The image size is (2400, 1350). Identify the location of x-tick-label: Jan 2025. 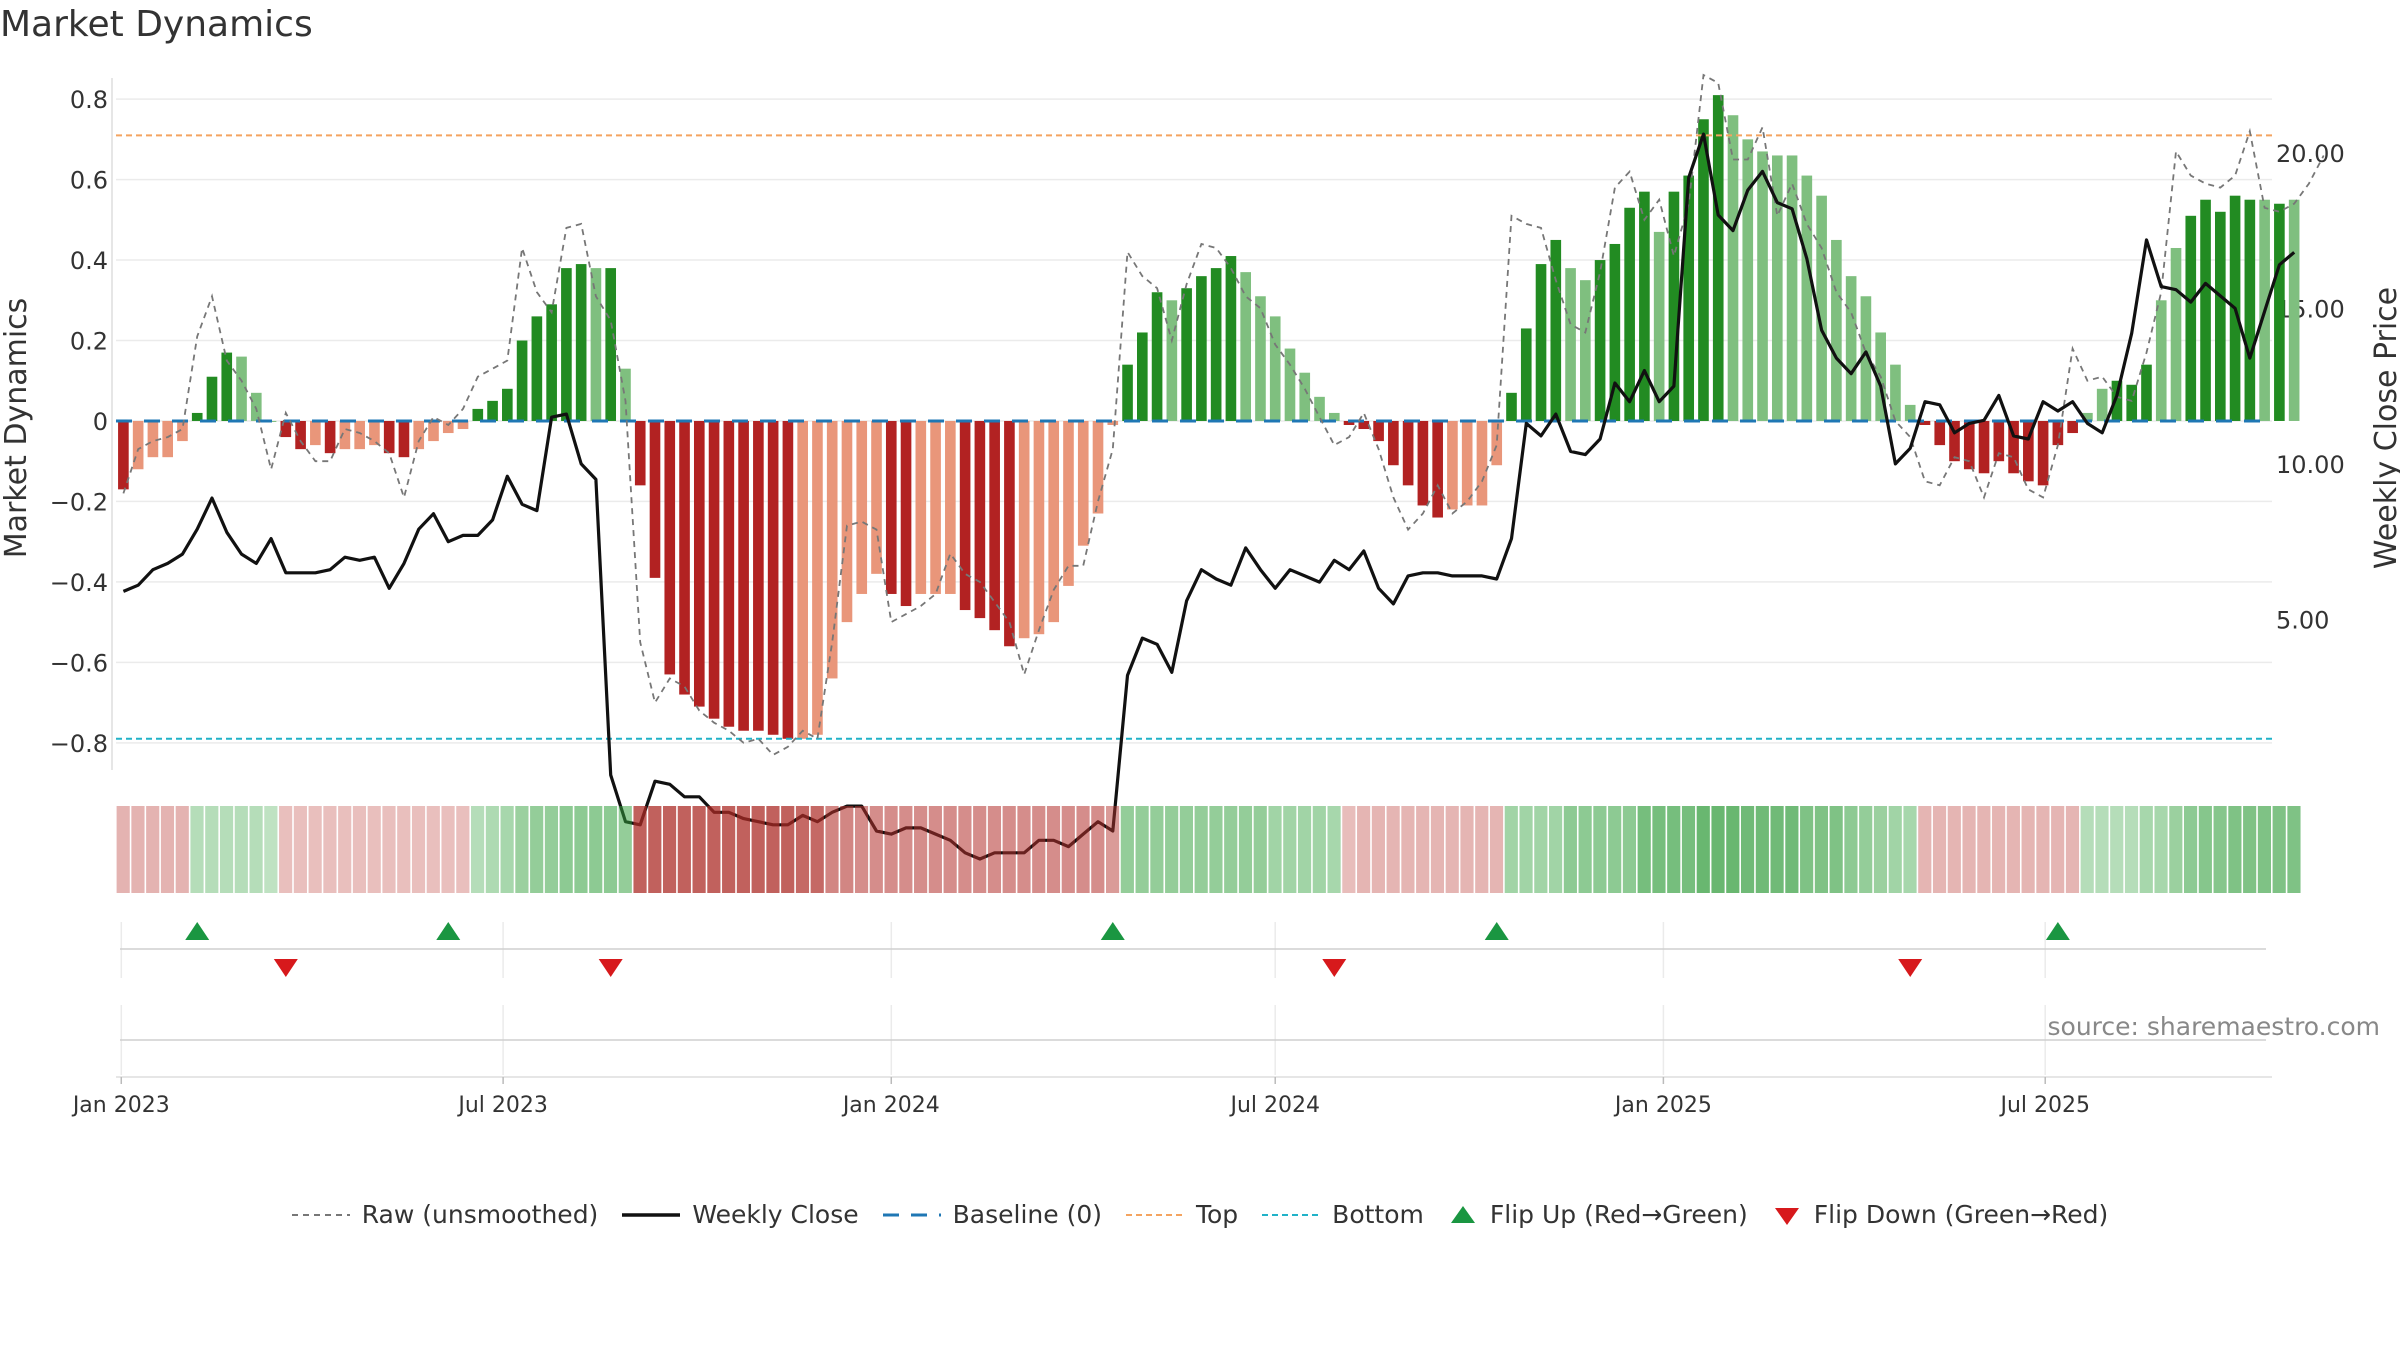
(1662, 1105).